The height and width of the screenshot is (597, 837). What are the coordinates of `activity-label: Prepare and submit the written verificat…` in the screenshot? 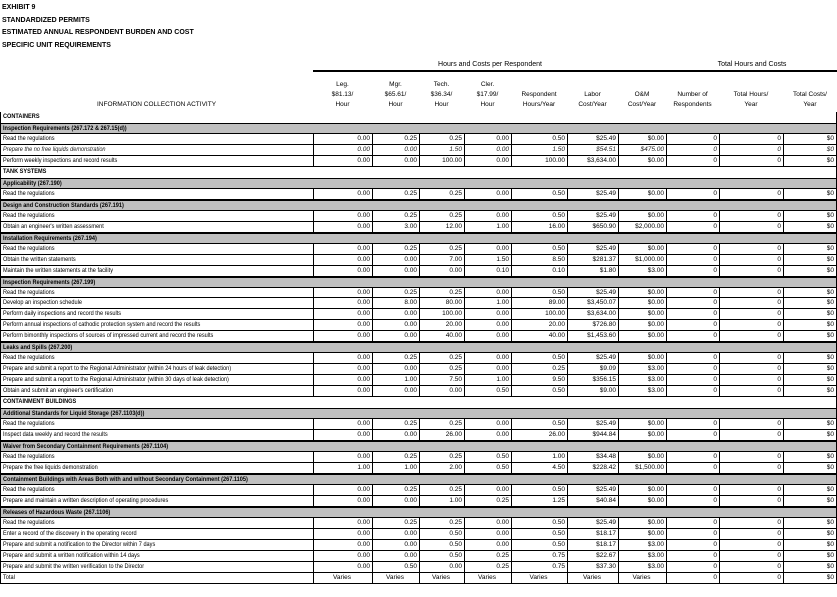 It's located at (74, 566).